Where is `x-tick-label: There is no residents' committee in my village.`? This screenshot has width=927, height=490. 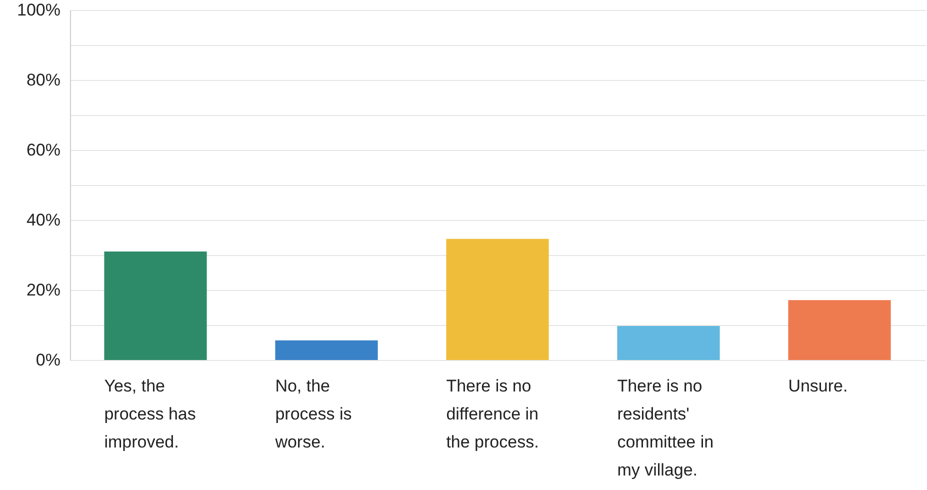 x-tick-label: There is no residents' committee in my village. is located at coordinates (665, 428).